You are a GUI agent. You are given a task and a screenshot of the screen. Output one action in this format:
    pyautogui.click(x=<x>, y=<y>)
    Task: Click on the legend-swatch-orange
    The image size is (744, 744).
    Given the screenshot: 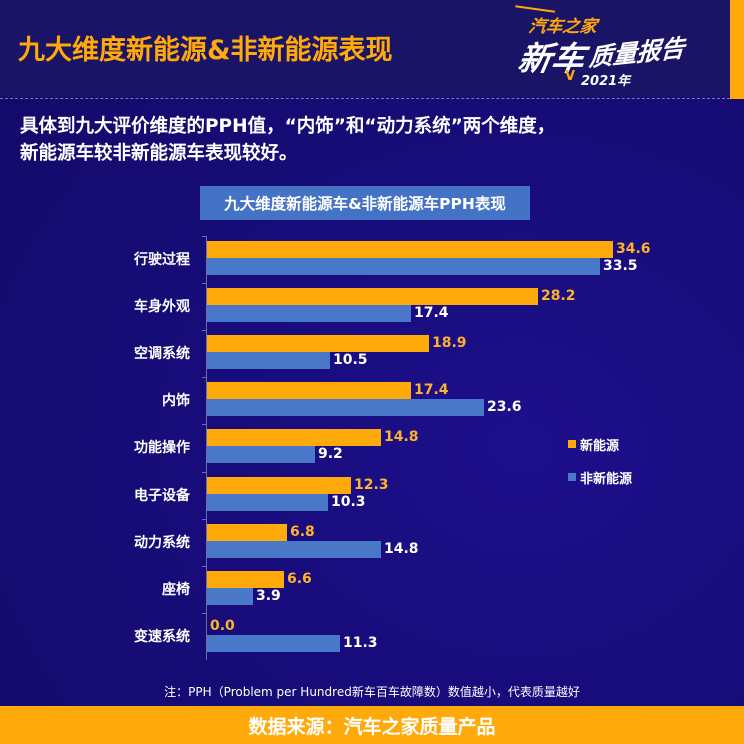 What is the action you would take?
    pyautogui.click(x=572, y=444)
    